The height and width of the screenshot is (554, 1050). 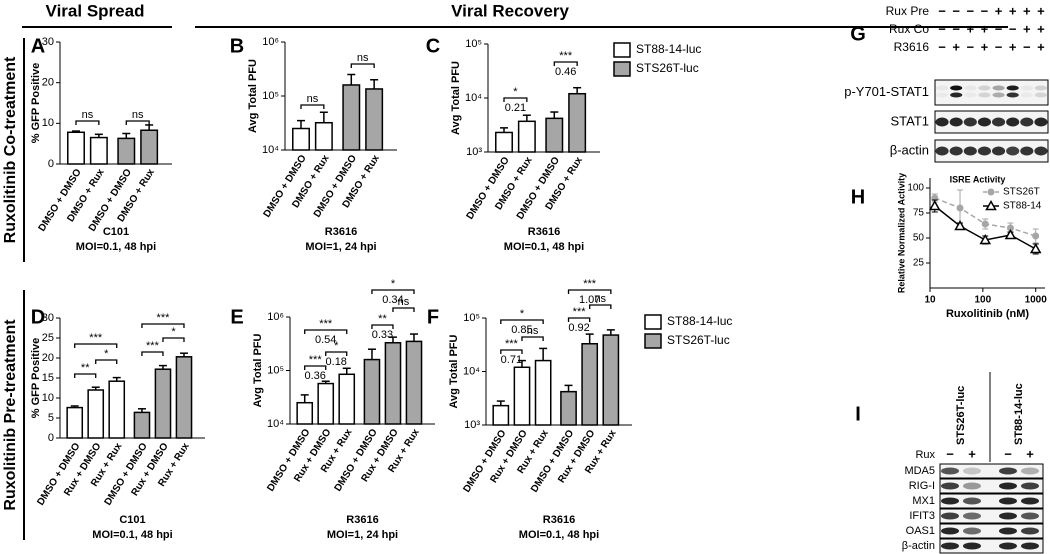 I want to click on ratio-label: 0.33, so click(x=382, y=335).